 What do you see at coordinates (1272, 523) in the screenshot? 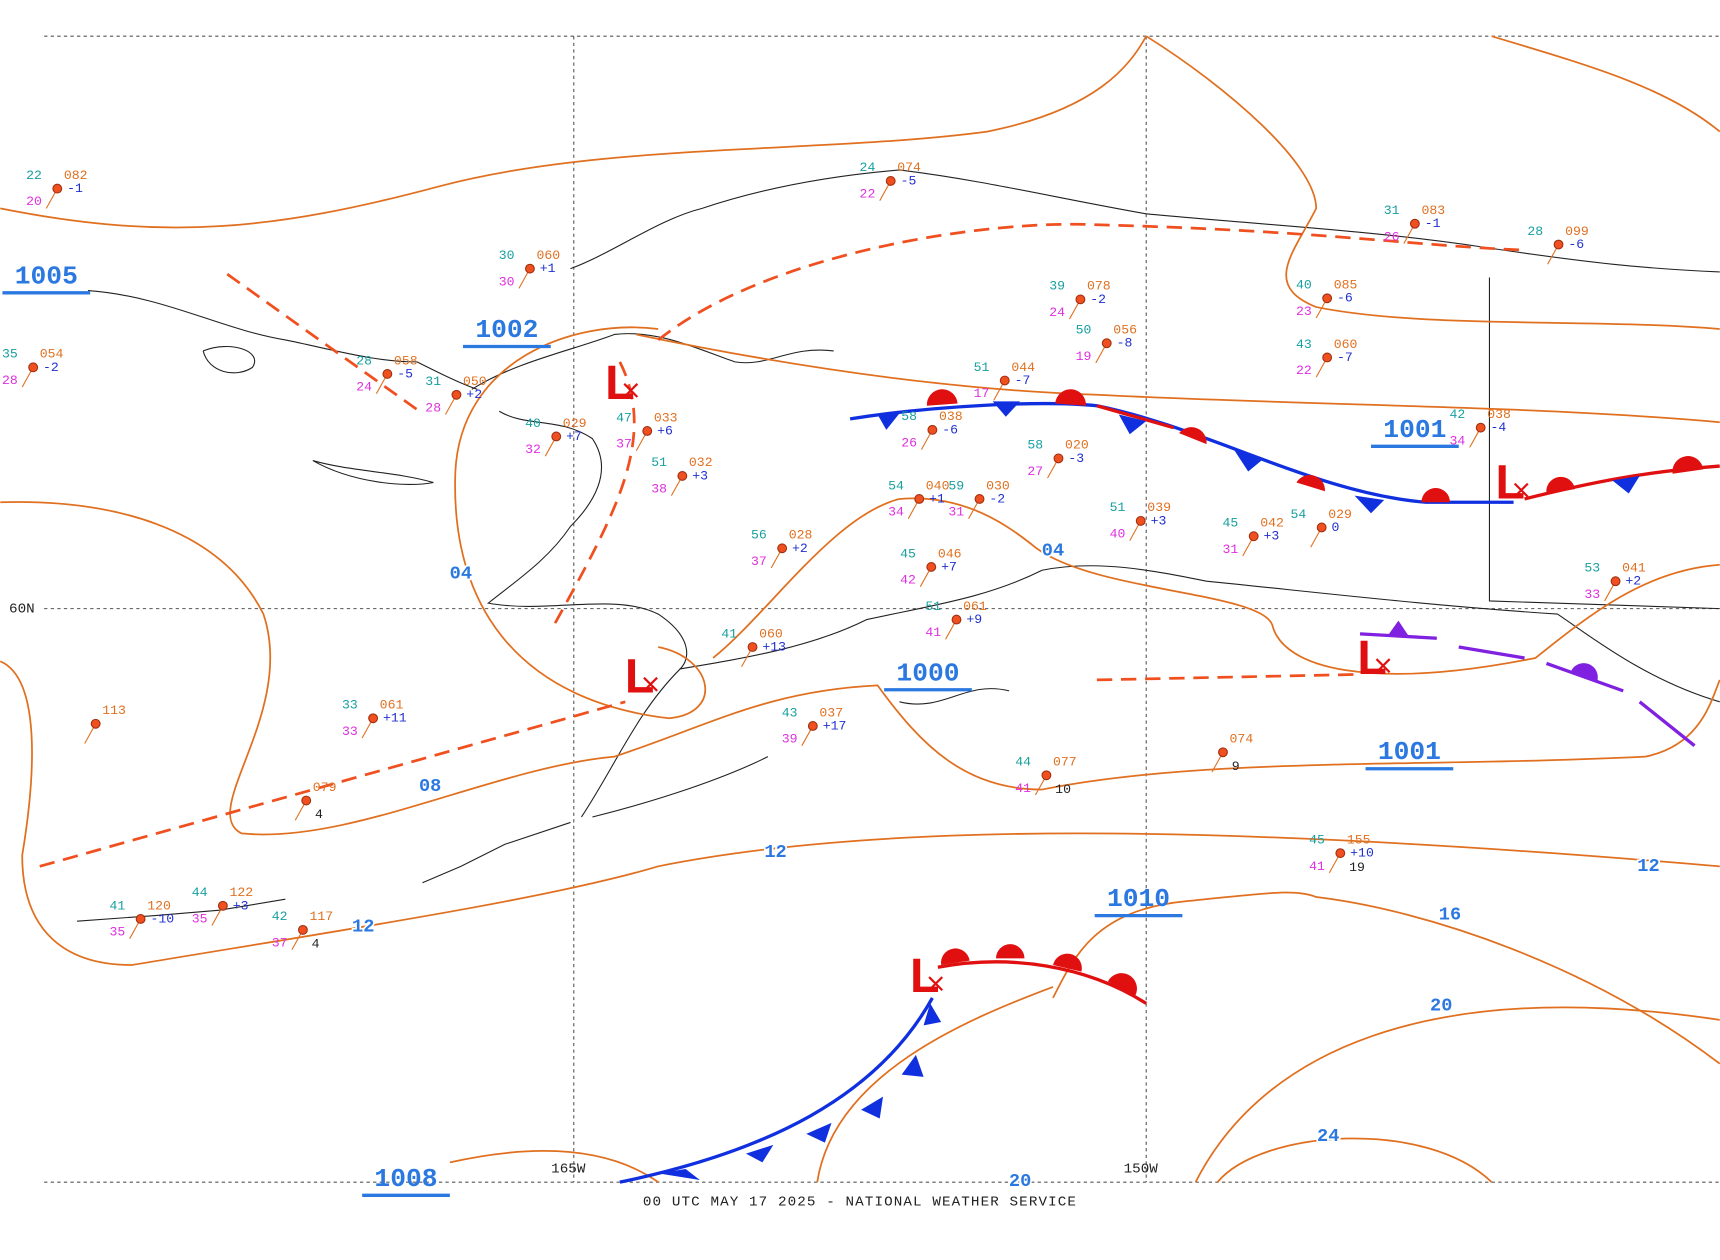
I see `station-pressure: 042` at bounding box center [1272, 523].